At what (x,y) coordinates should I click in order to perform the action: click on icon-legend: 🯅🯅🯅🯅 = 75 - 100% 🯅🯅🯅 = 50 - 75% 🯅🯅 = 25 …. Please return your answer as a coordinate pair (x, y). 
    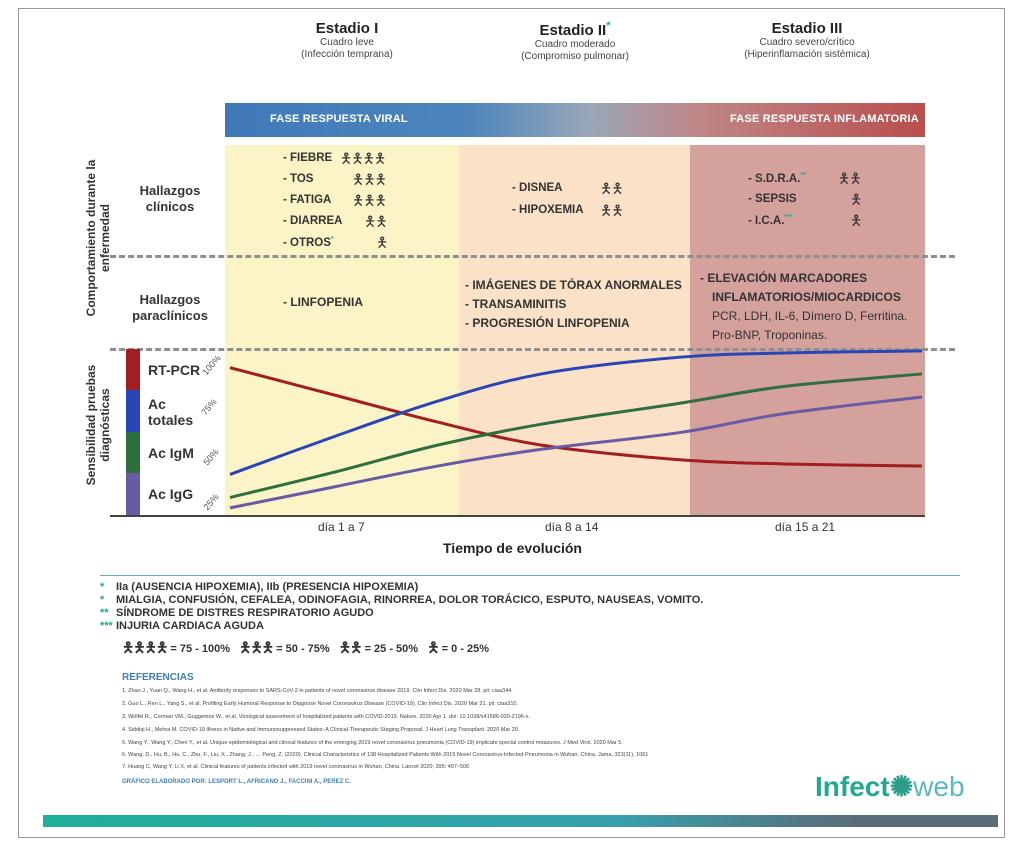
    Looking at the image, I should click on (305, 649).